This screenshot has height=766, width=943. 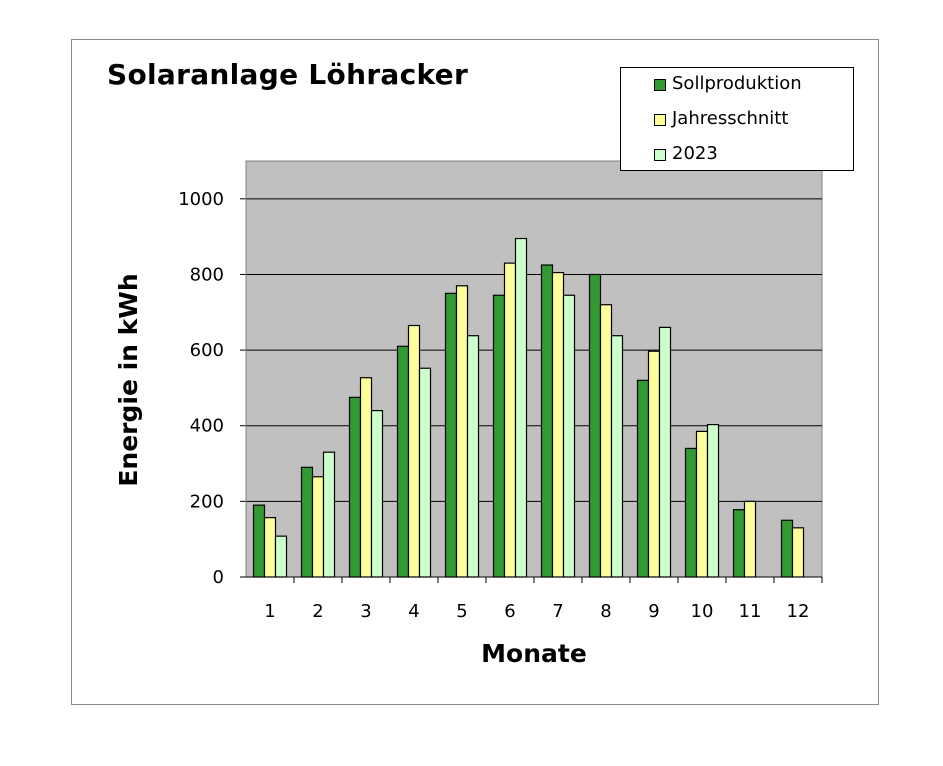 What do you see at coordinates (207, 274) in the screenshot?
I see `y-tick-label: 800` at bounding box center [207, 274].